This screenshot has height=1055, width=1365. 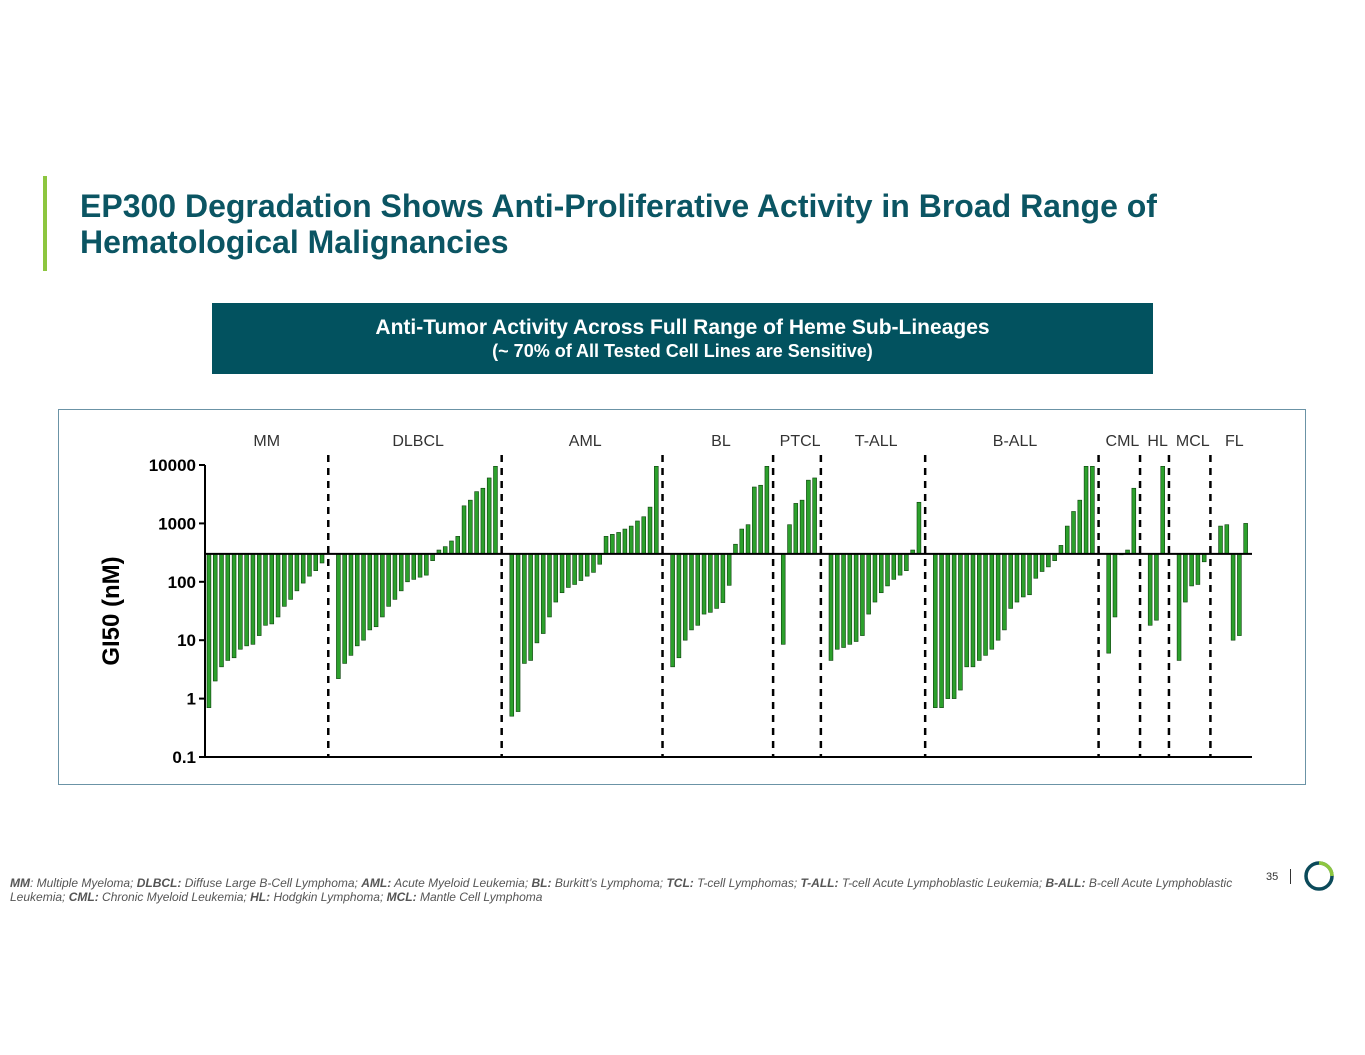 I want to click on y-tick-label: 1000, so click(x=177, y=523).